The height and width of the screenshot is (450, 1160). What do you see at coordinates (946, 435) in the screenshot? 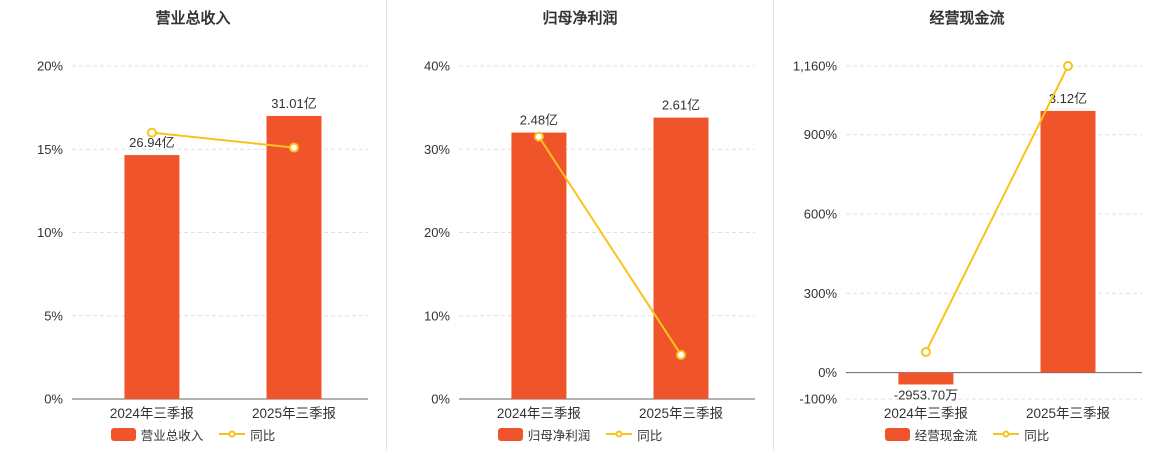
I see `legend-label: 经营现金流` at bounding box center [946, 435].